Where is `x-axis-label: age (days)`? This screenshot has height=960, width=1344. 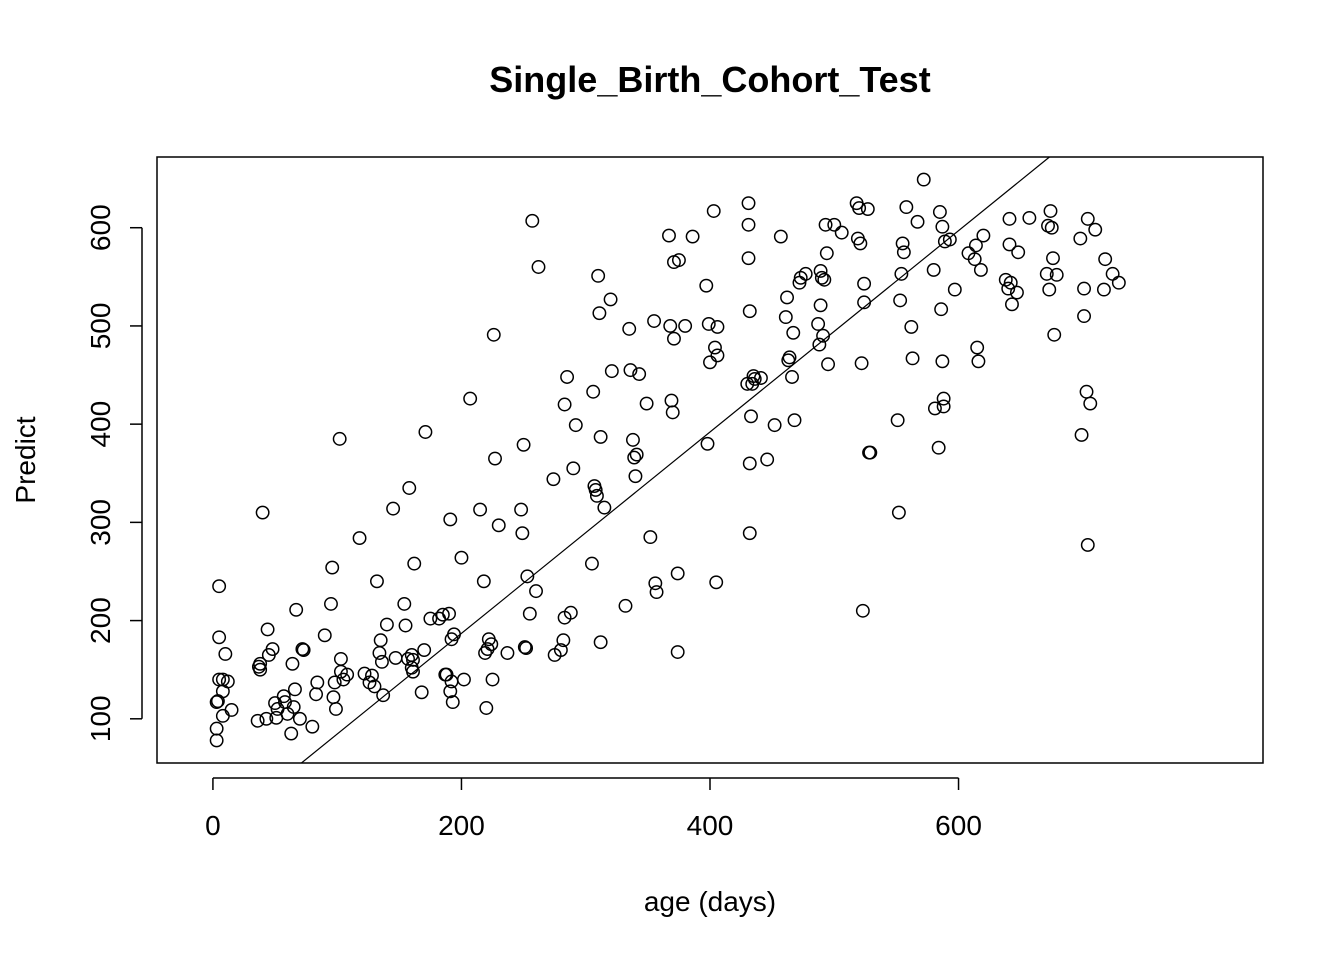
x-axis-label: age (days) is located at coordinates (710, 901).